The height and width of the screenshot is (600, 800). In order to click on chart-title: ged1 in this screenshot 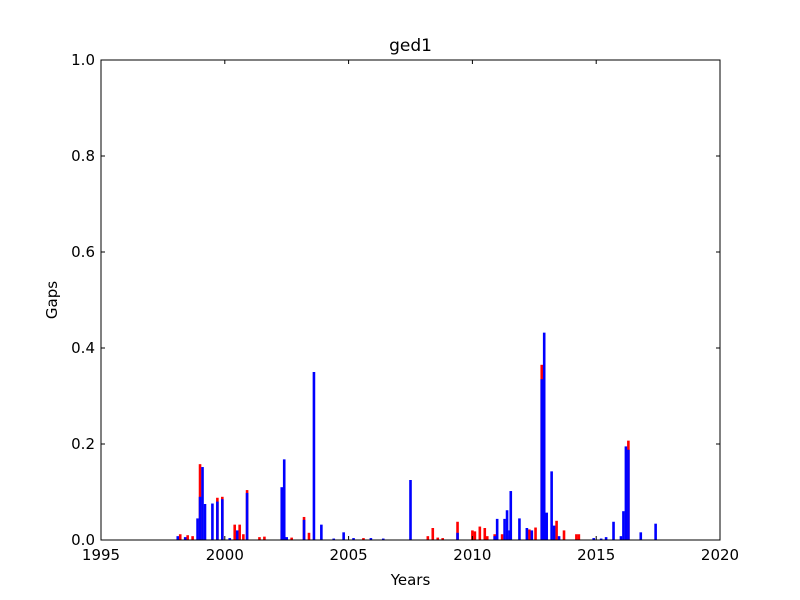, I will do `click(410, 46)`.